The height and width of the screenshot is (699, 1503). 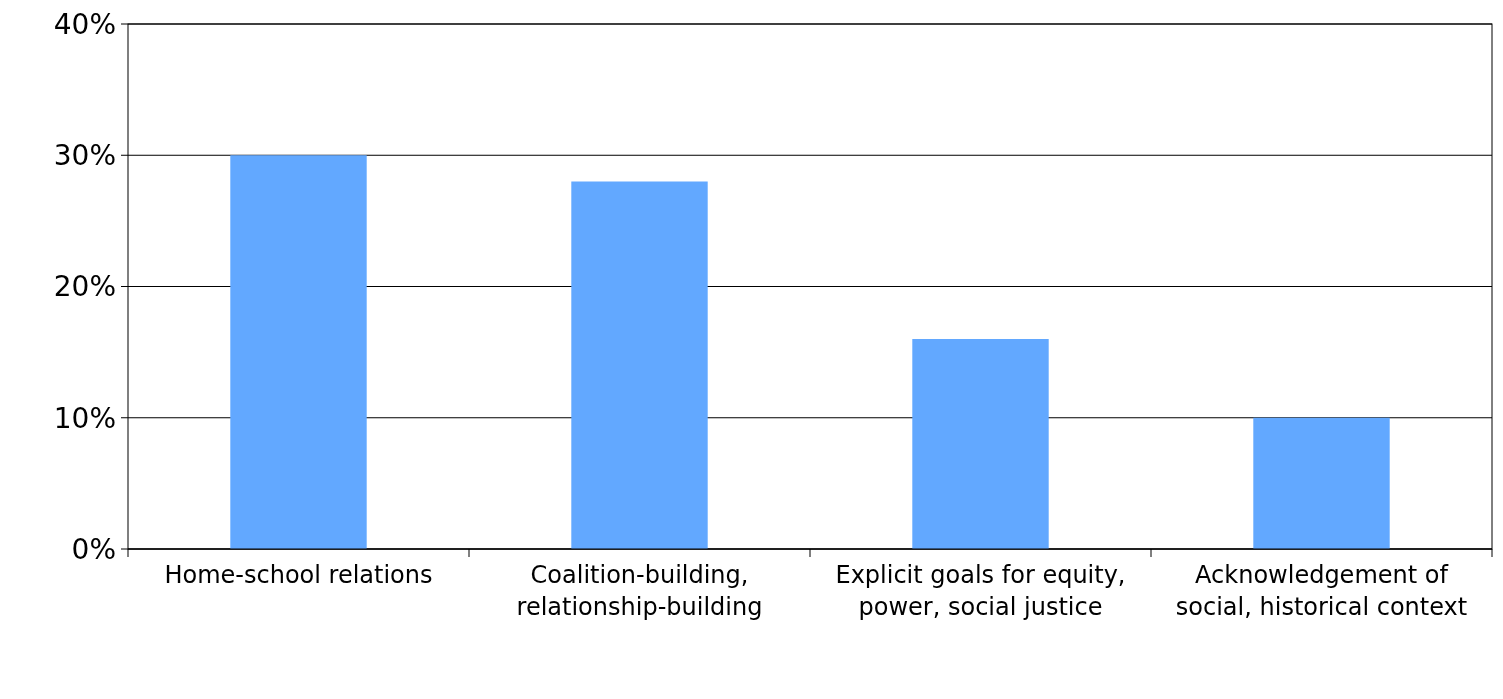 I want to click on y-tick-label: 20%, so click(x=84, y=287).